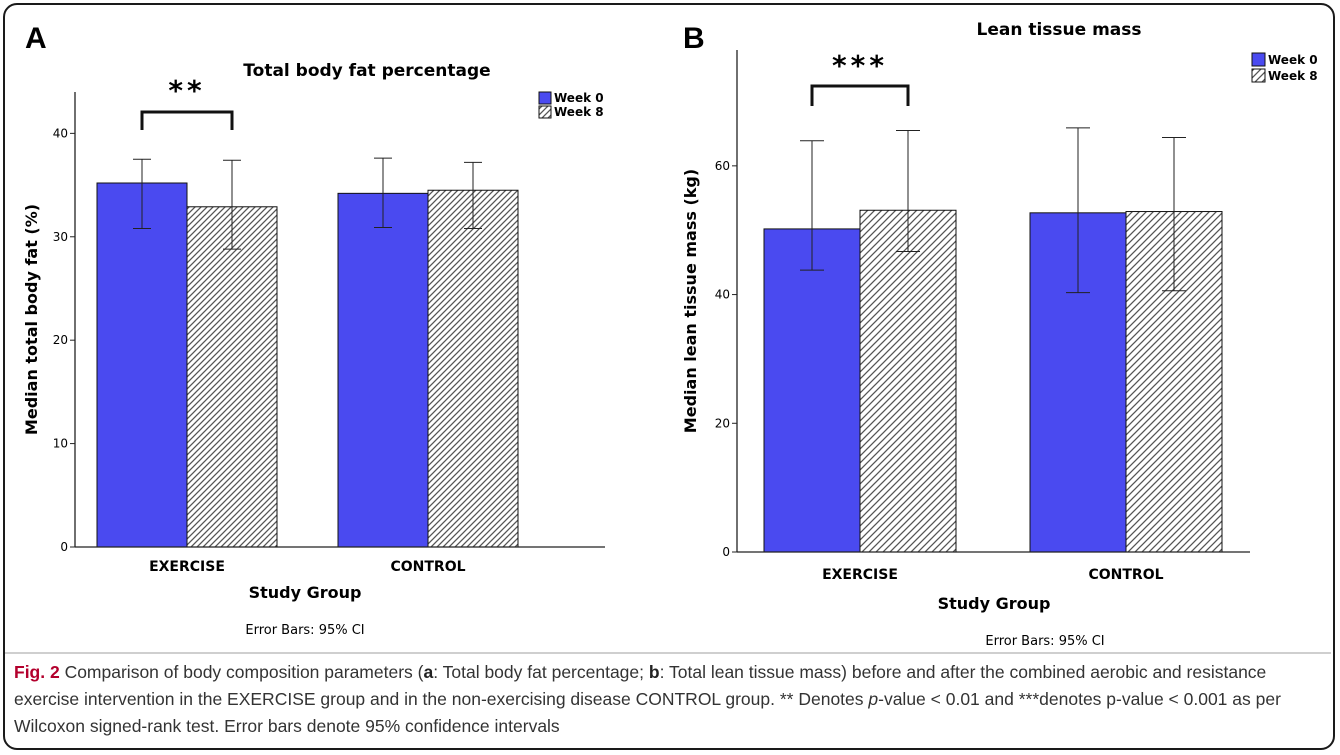 This screenshot has height=755, width=1340. What do you see at coordinates (366, 71) in the screenshot?
I see `chart-title: Total body fat percentage` at bounding box center [366, 71].